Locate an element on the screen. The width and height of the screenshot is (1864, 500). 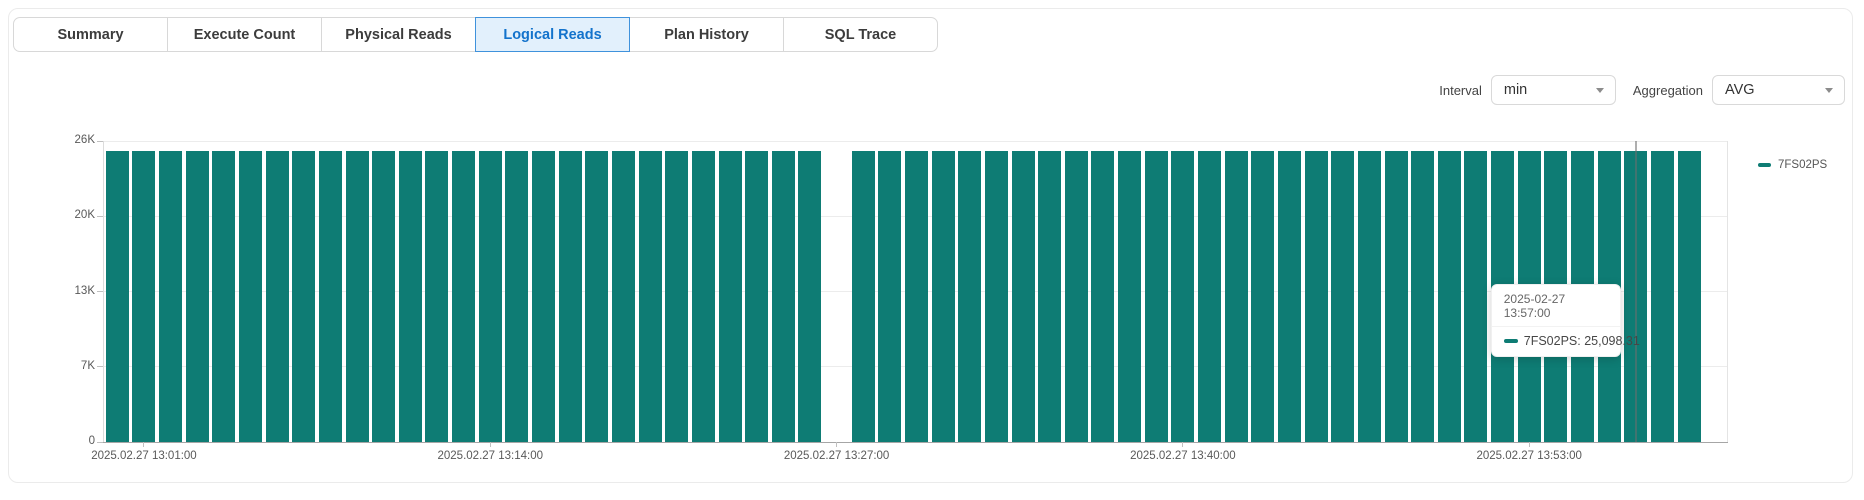
interval-label: Interval is located at coordinates (1460, 90).